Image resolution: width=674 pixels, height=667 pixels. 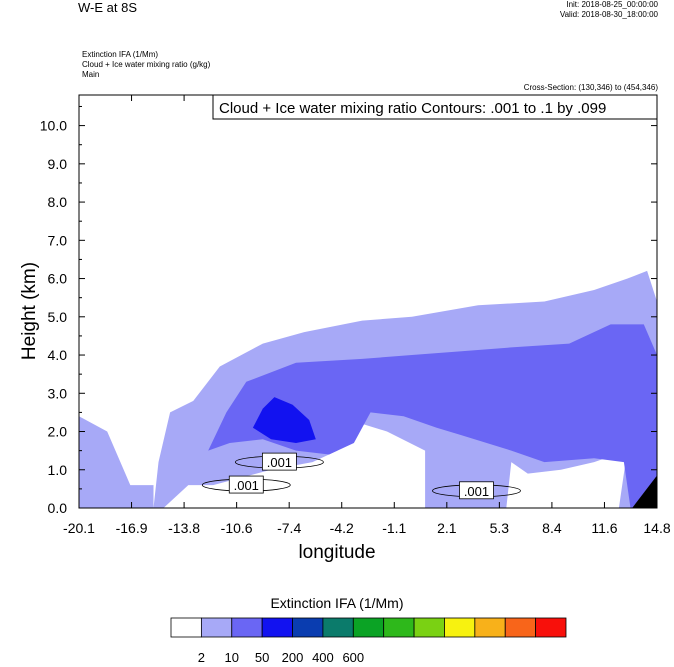 I want to click on colorbar-tick-label: 50, so click(x=262, y=657).